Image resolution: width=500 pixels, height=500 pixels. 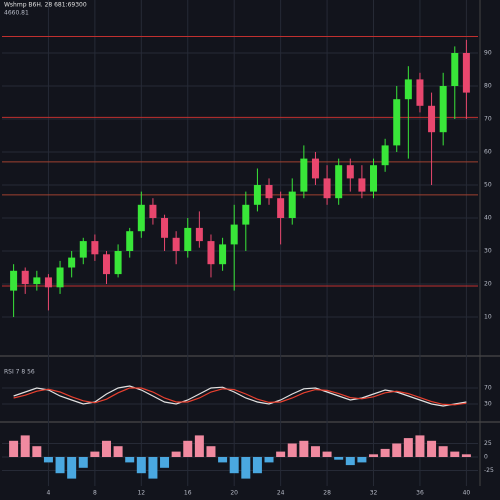 I want to click on y-tick-label: 40, so click(x=488, y=218).